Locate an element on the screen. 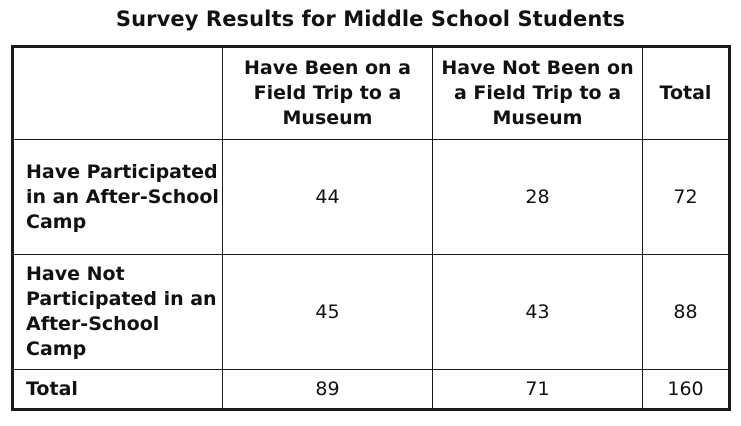  column-header-blank is located at coordinates (117, 93).